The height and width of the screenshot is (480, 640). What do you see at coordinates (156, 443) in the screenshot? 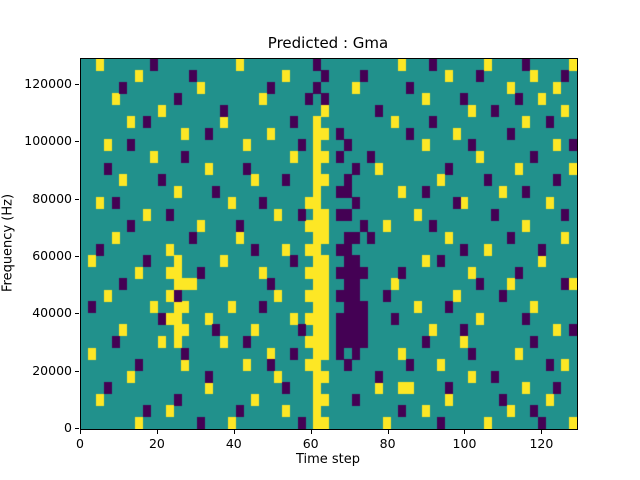
I see `x-tick-label: 20` at bounding box center [156, 443].